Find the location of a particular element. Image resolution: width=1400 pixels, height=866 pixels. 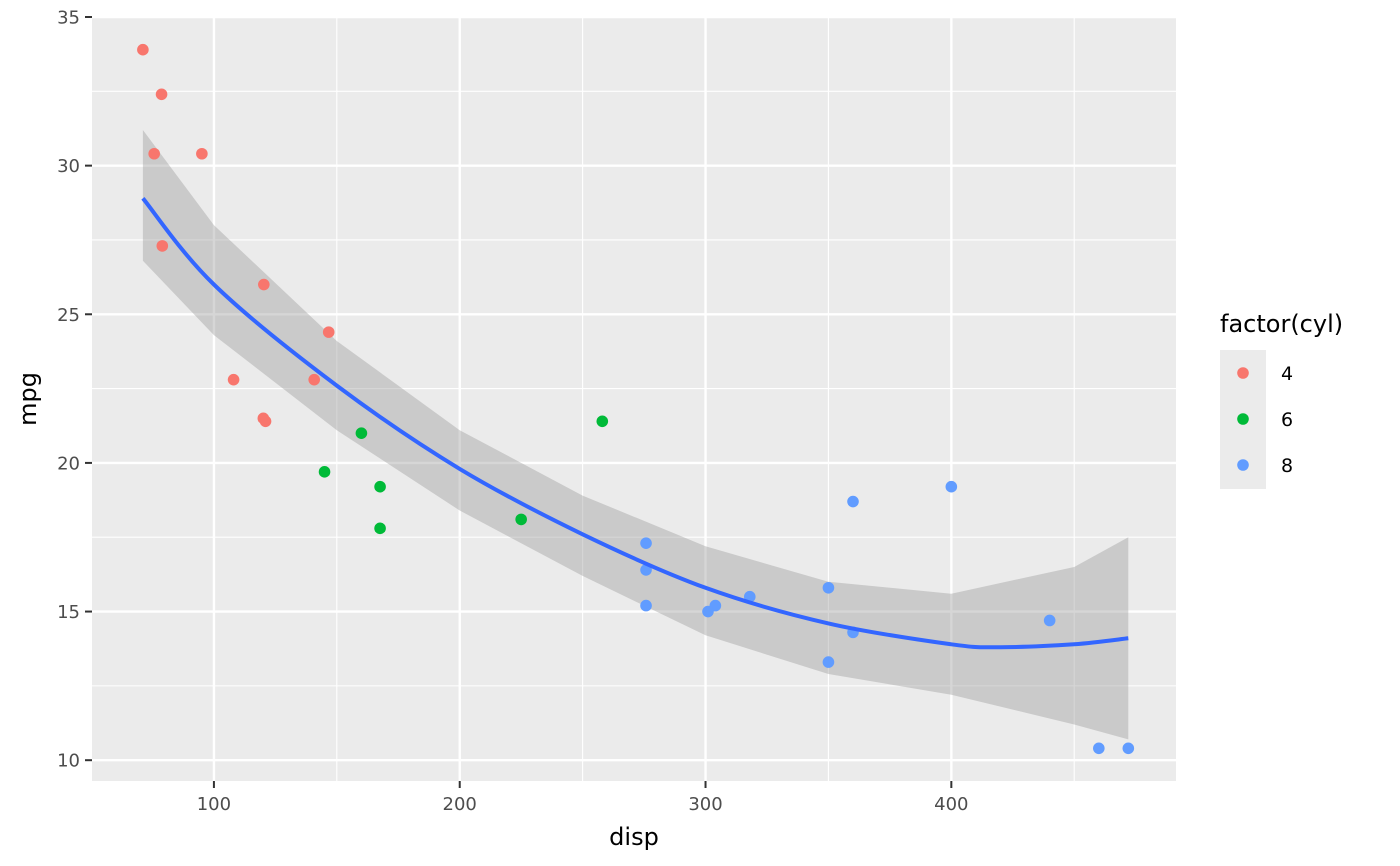

legend: factor(cyl) 4 6 8 is located at coordinates (1281, 399).